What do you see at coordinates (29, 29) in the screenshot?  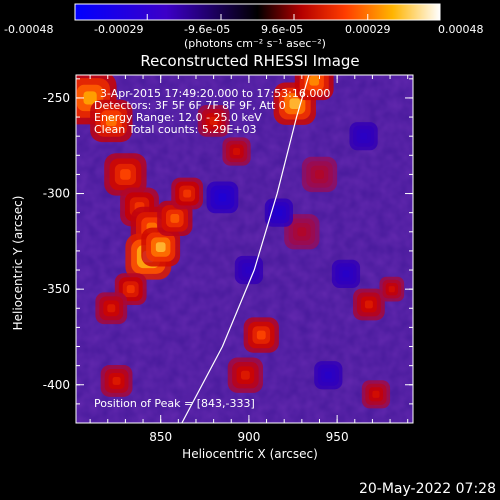 I see `colorbar-tick-label: -0.00048` at bounding box center [29, 29].